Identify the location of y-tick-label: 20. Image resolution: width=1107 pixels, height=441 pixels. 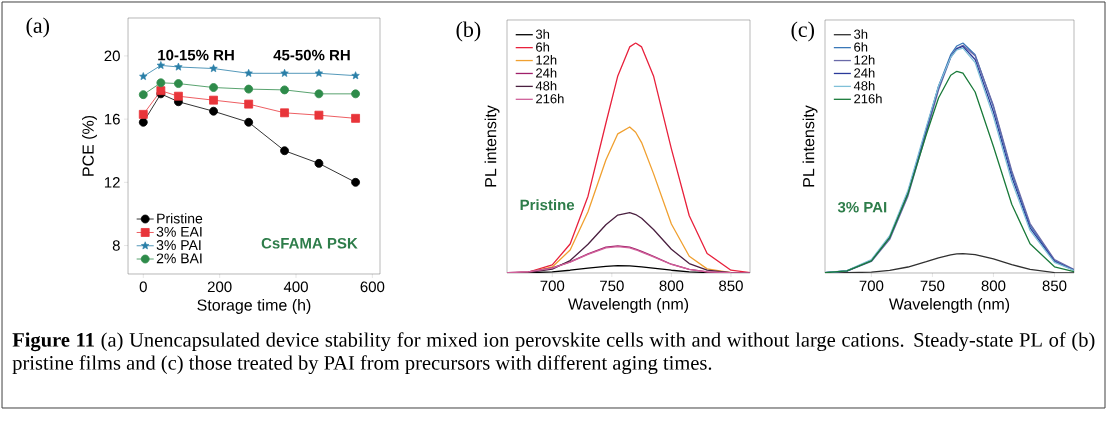
(112, 56).